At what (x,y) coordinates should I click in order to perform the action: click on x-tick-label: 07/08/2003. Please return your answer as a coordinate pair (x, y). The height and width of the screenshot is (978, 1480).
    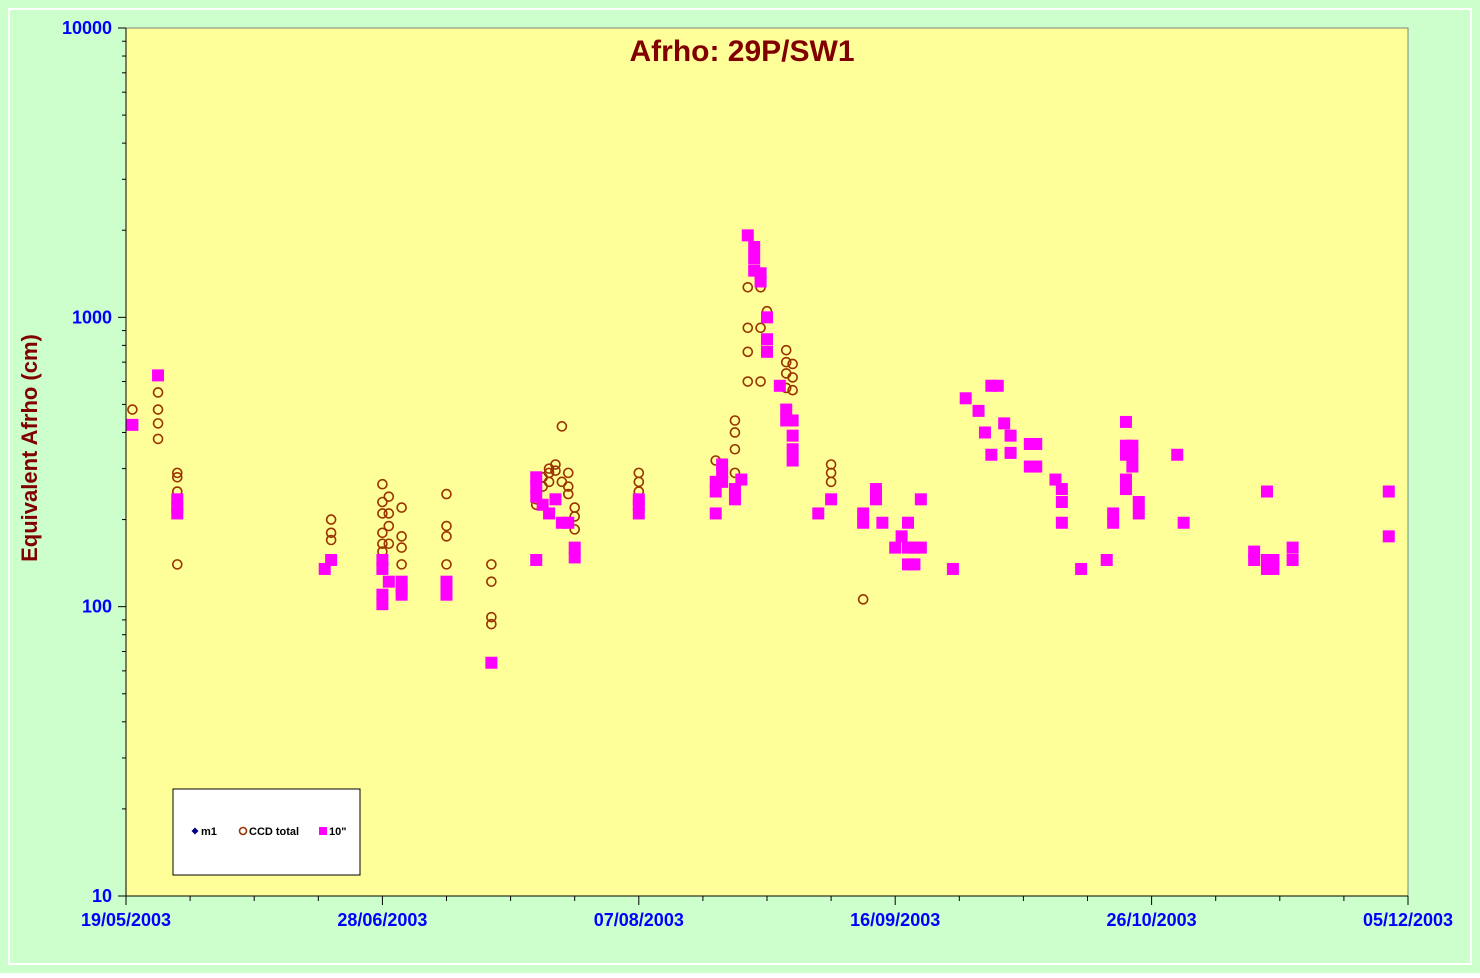
    Looking at the image, I should click on (639, 920).